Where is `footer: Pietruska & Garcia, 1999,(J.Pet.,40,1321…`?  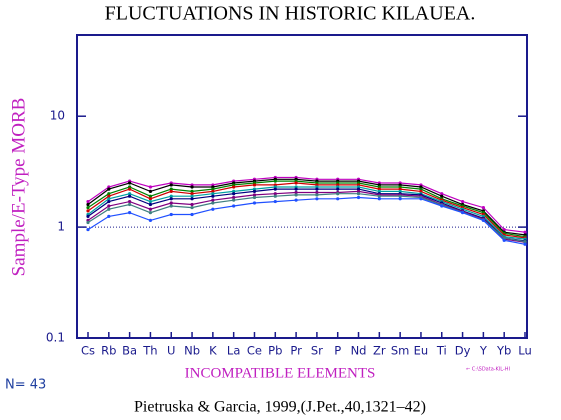
footer: Pietruska & Garcia, 1999,(J.Pet.,40,1321… is located at coordinates (280, 407).